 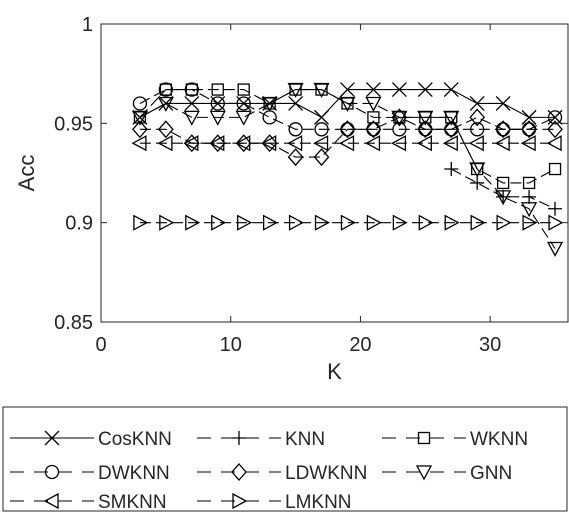 I want to click on legend-label: CosKNN, so click(x=135, y=439).